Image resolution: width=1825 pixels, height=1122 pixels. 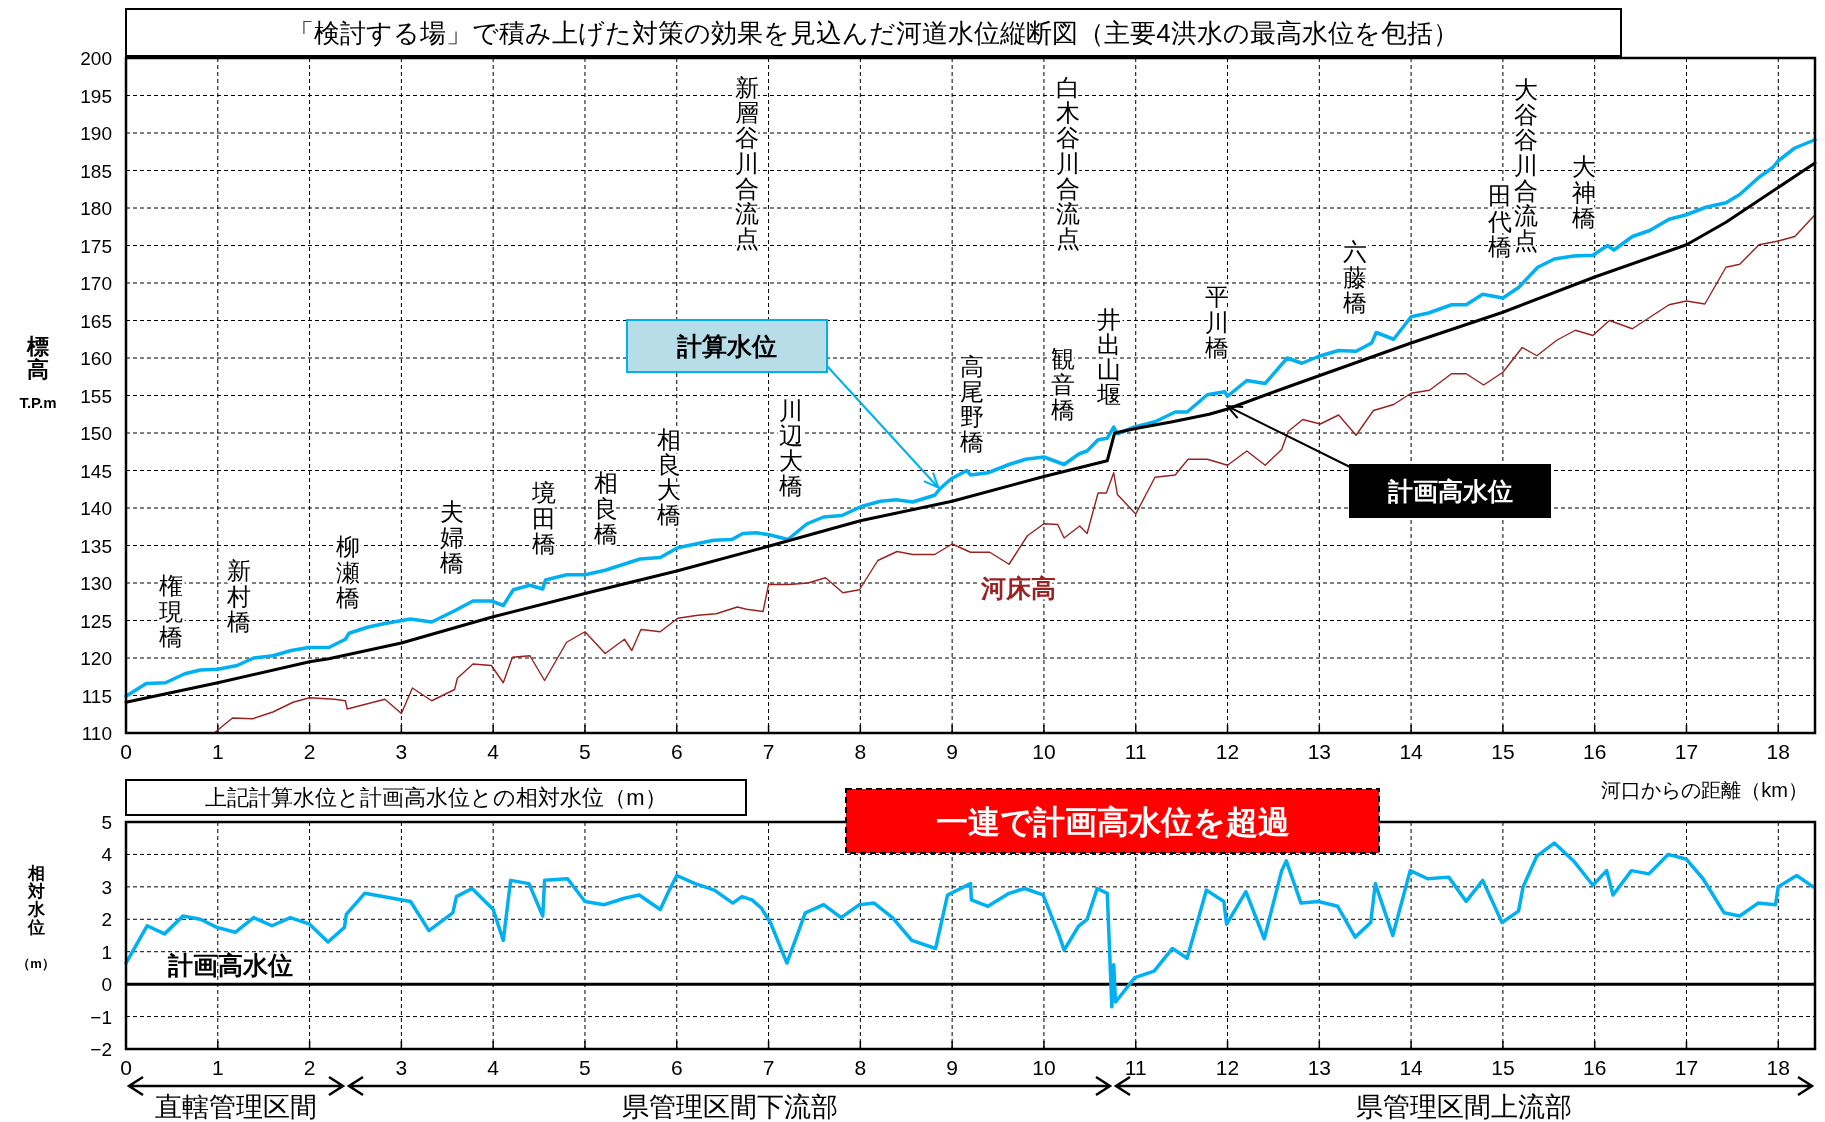 I want to click on annotation: 相良橋, so click(x=606, y=508).